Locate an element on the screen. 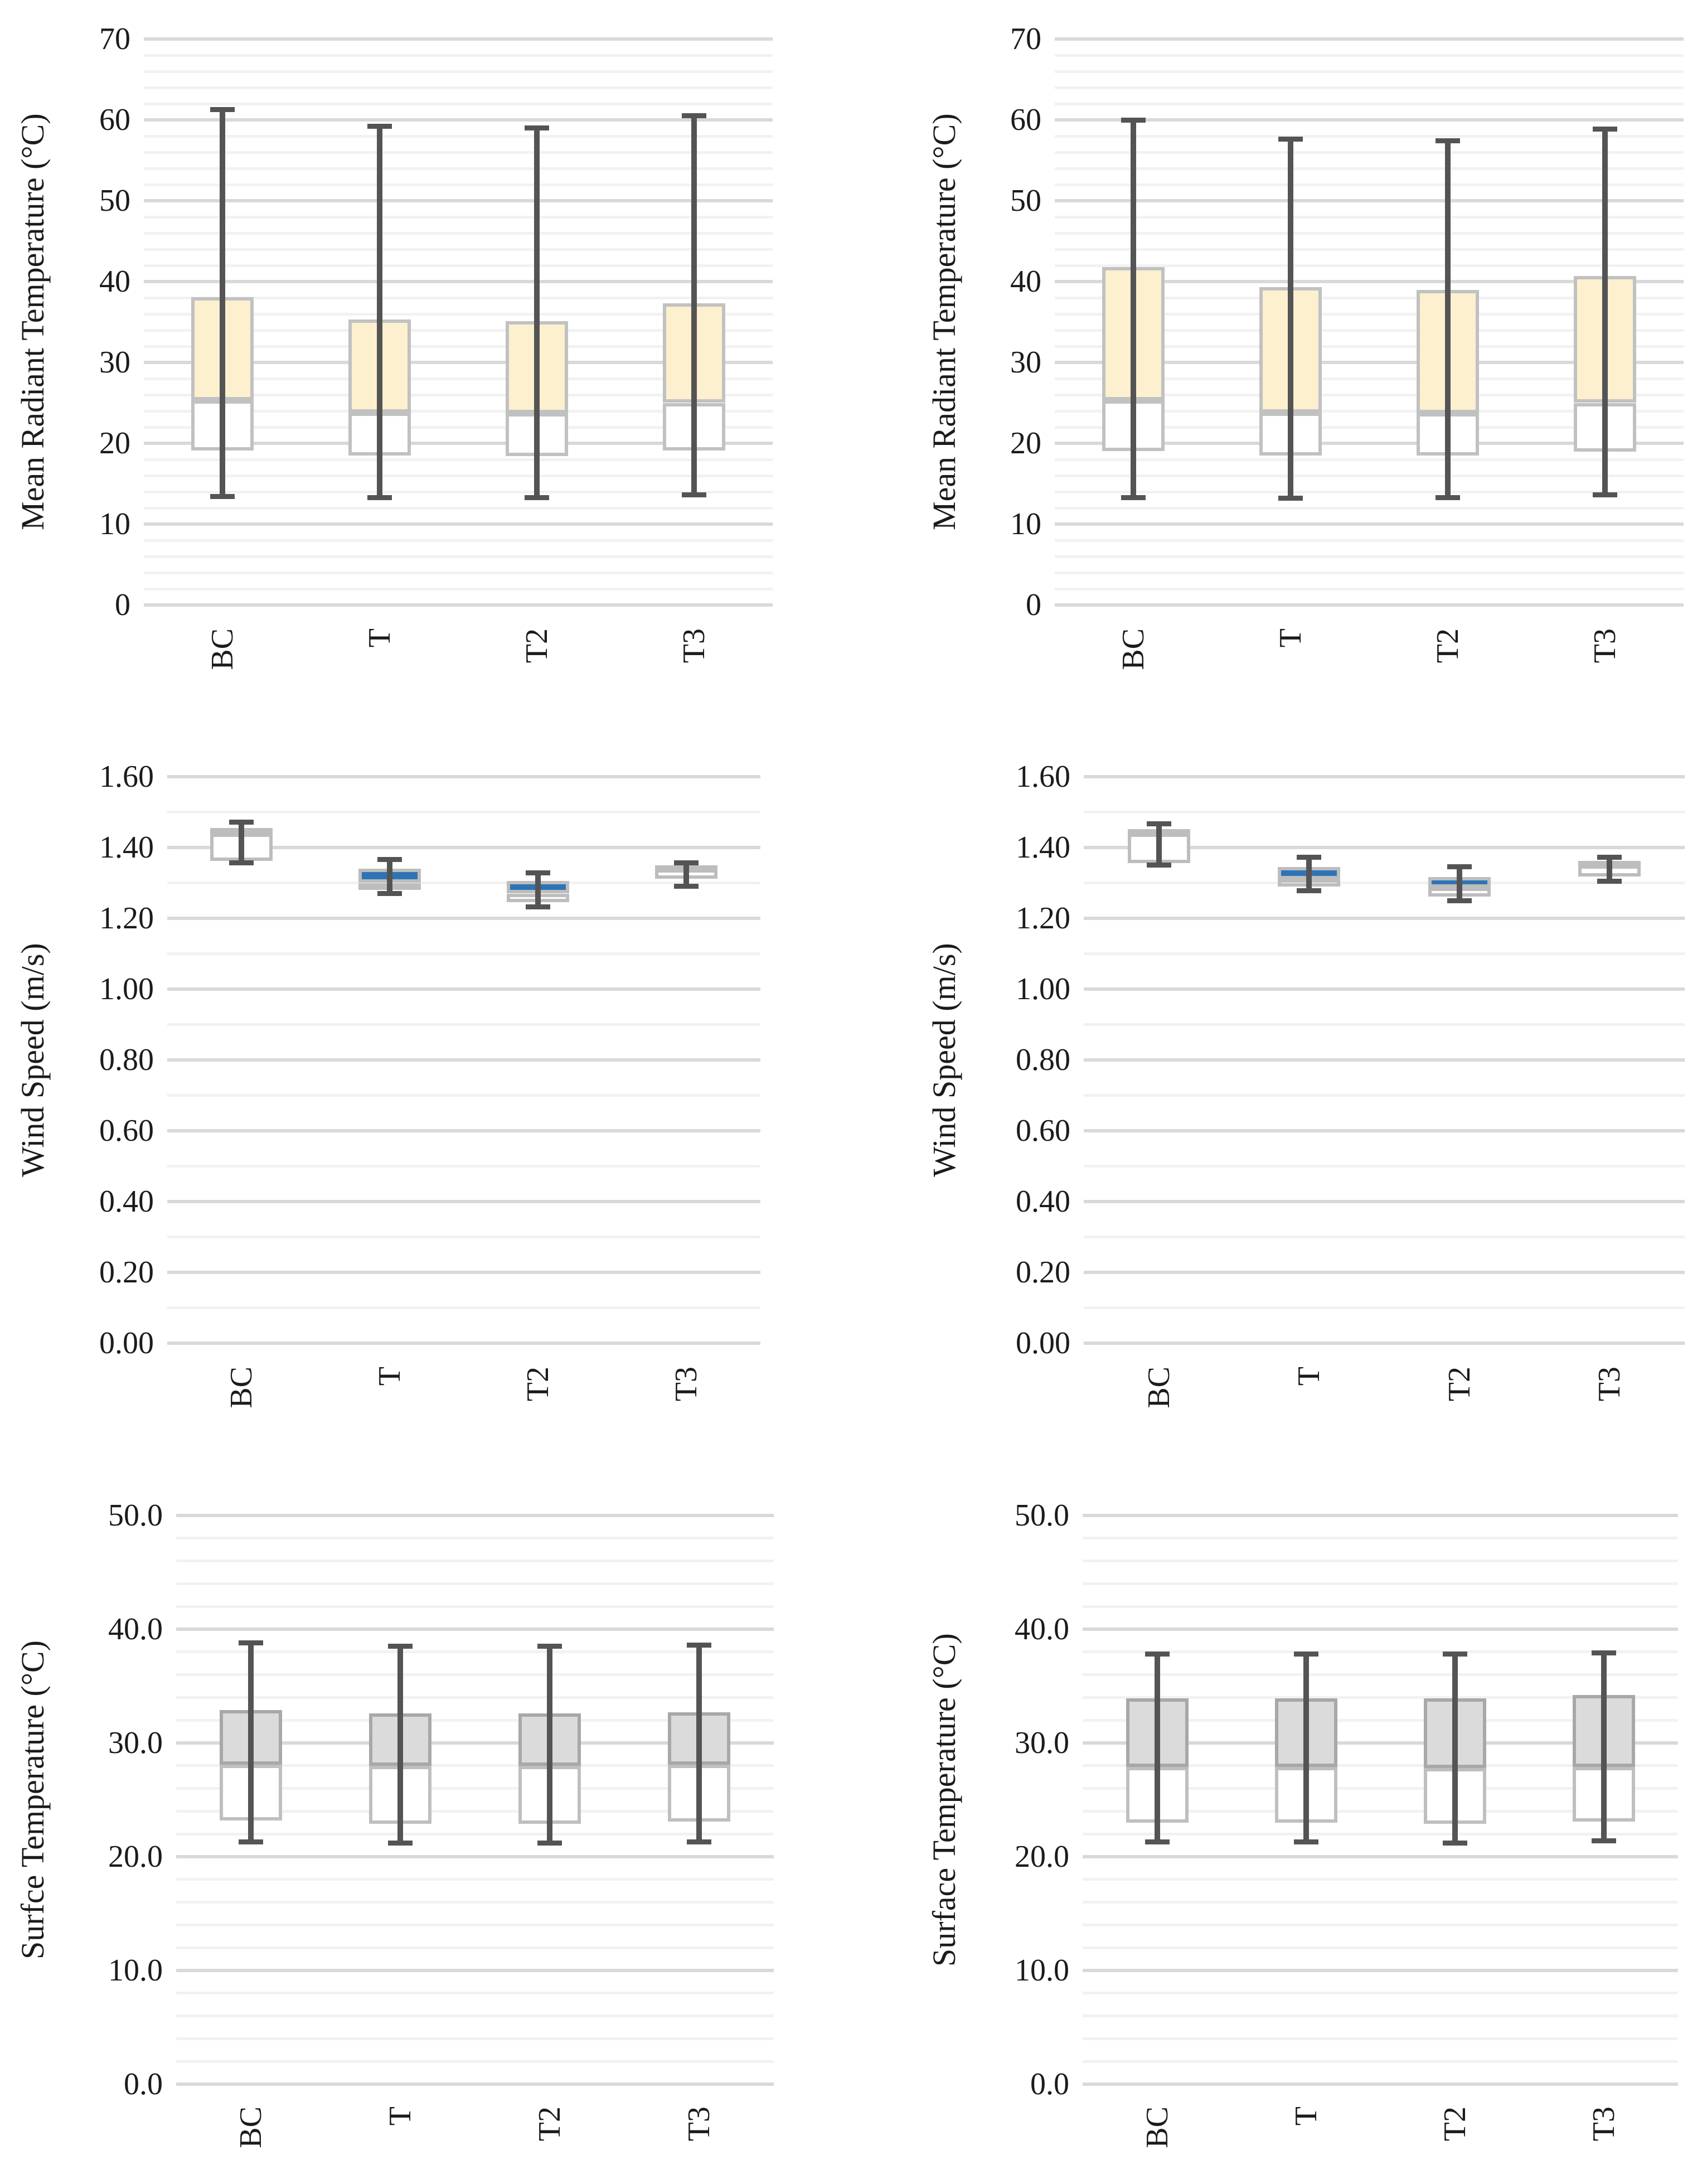 This screenshot has width=1707, height=2184. y-tick-label: 0.0 is located at coordinates (143, 2084).